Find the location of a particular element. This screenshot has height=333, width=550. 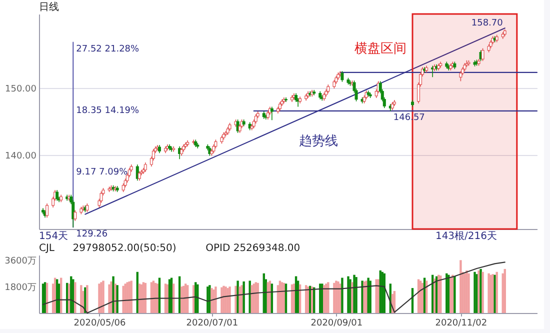

text: OPID 25269348.00 is located at coordinates (253, 248).